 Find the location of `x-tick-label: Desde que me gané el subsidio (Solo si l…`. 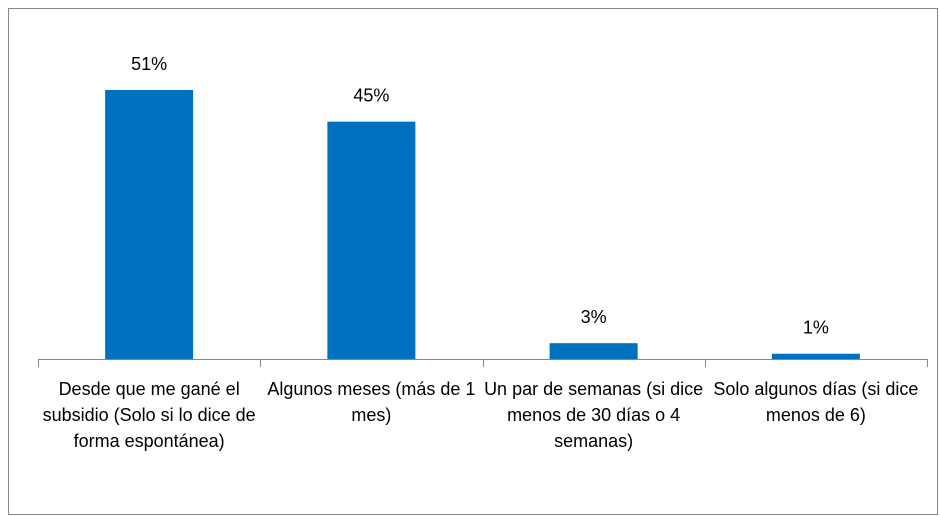

x-tick-label: Desde que me gané el subsidio (Solo si l… is located at coordinates (149, 415).